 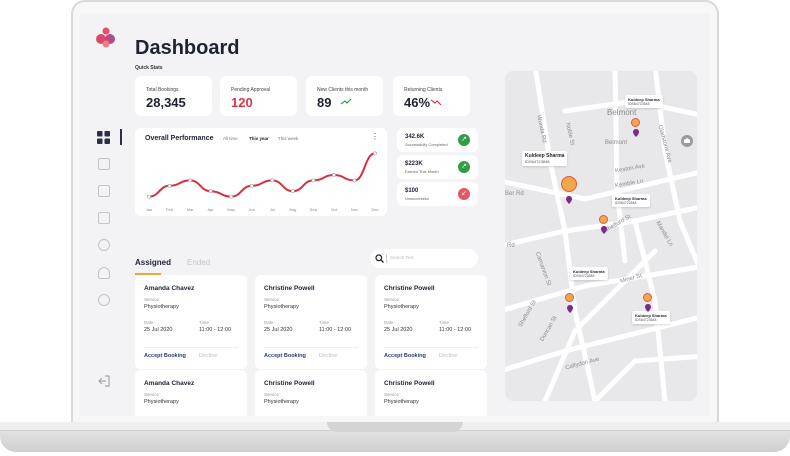 What do you see at coordinates (616, 143) in the screenshot?
I see `street-label: Belmont` at bounding box center [616, 143].